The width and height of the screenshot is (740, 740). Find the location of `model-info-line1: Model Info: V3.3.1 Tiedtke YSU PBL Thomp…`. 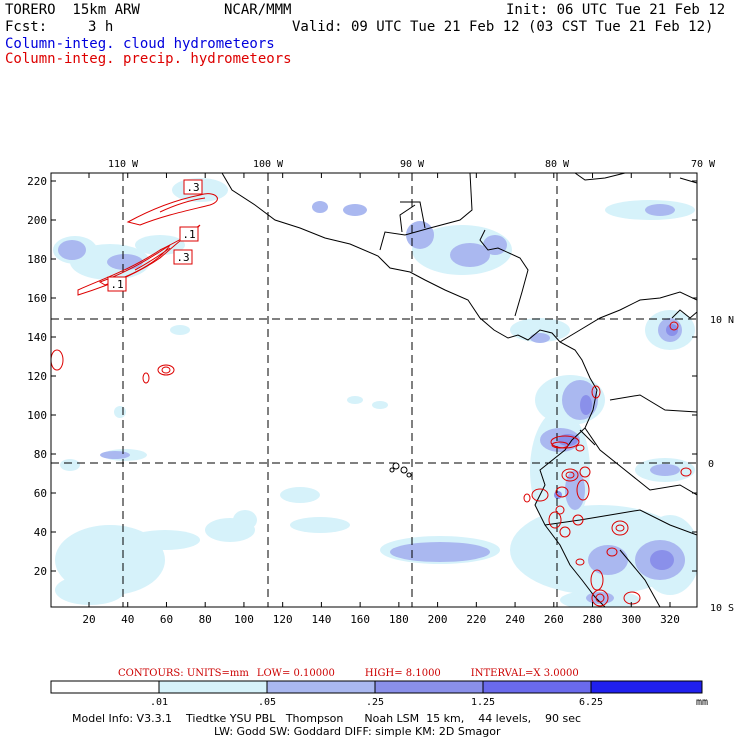

model-info-line1: Model Info: V3.3.1 Tiedtke YSU PBL Thomp… is located at coordinates (327, 718).